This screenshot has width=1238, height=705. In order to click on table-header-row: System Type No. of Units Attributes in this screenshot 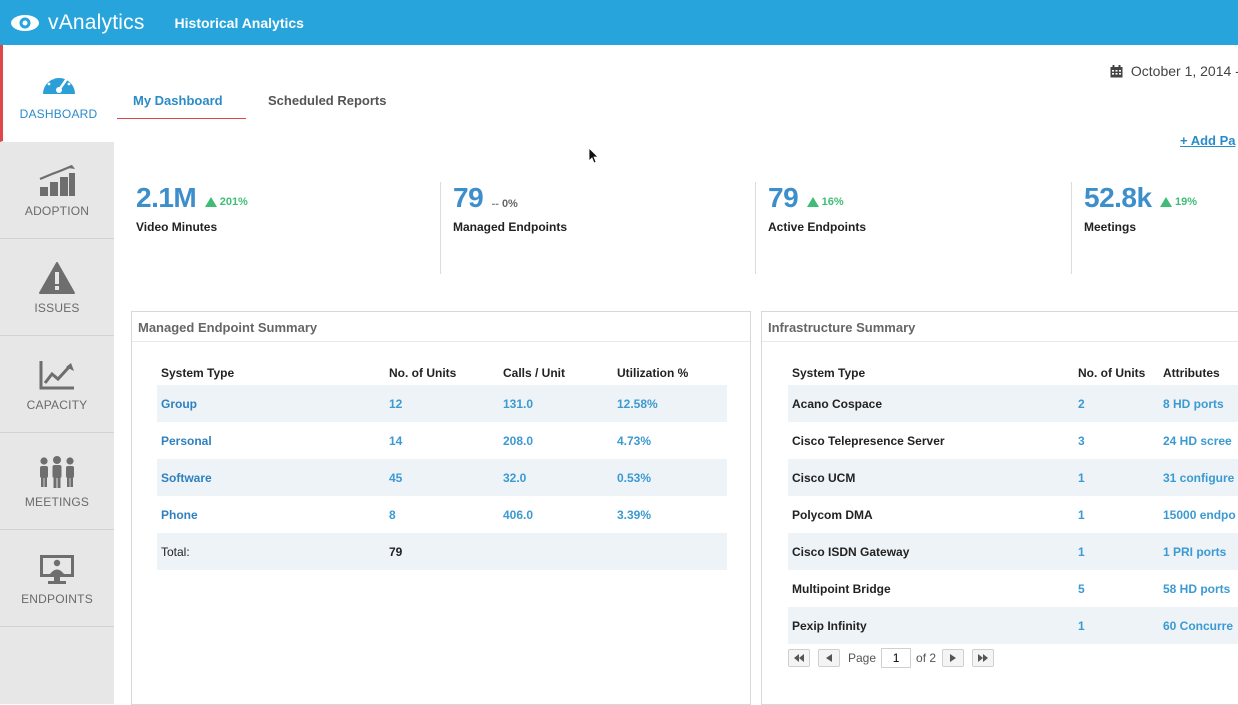, I will do `click(1013, 372)`.